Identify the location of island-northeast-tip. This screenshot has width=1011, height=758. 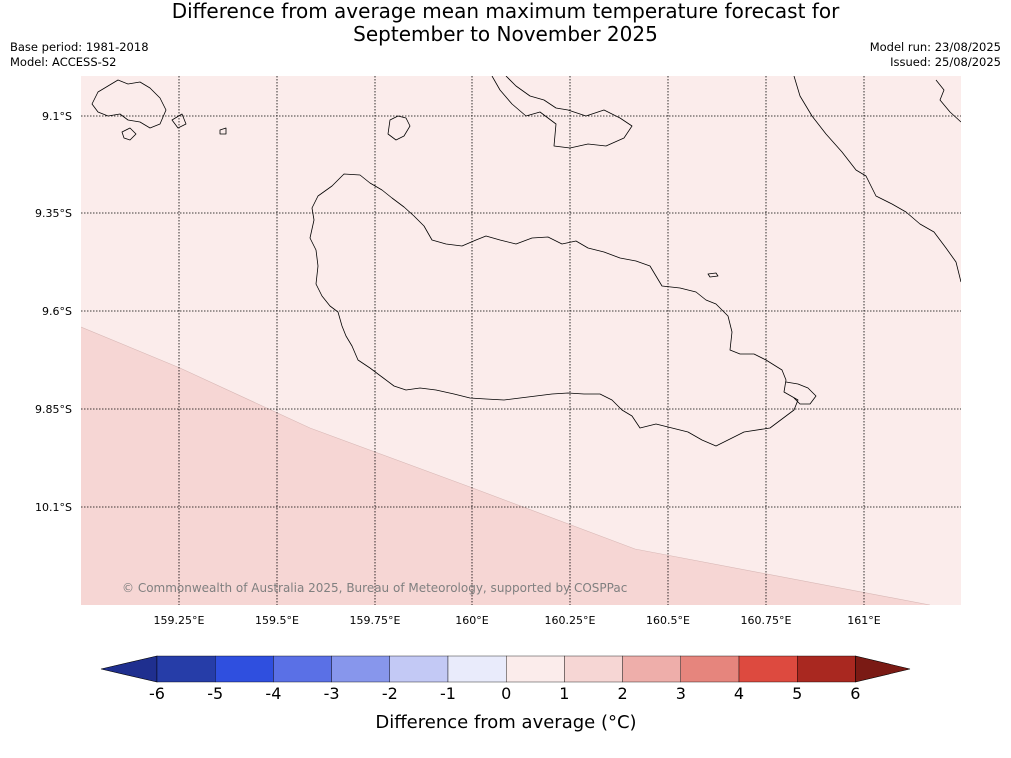
(948, 101).